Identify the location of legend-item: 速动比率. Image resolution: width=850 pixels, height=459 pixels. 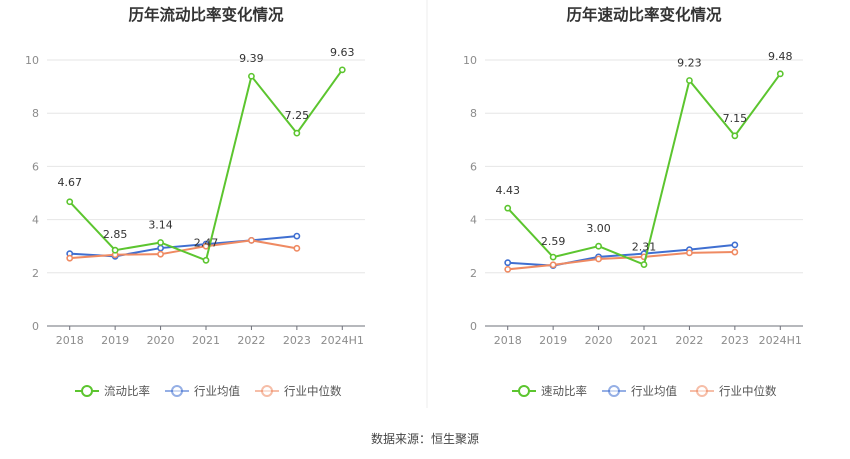
(549, 391).